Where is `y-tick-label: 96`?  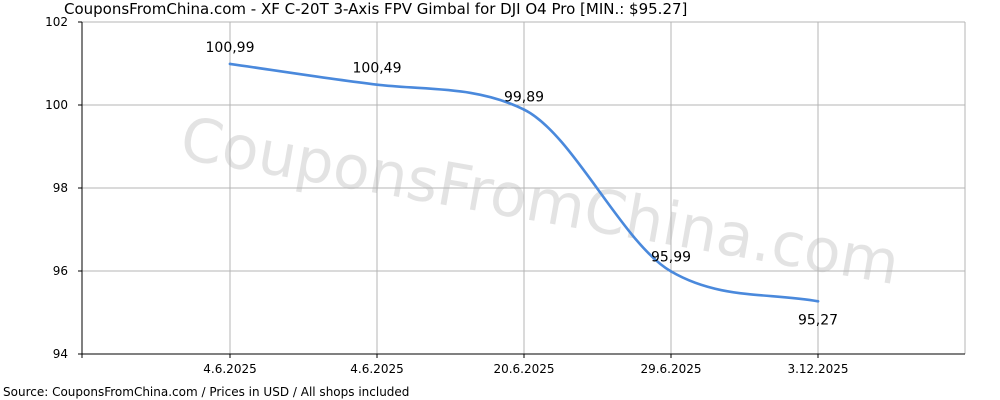 y-tick-label: 96 is located at coordinates (60, 271).